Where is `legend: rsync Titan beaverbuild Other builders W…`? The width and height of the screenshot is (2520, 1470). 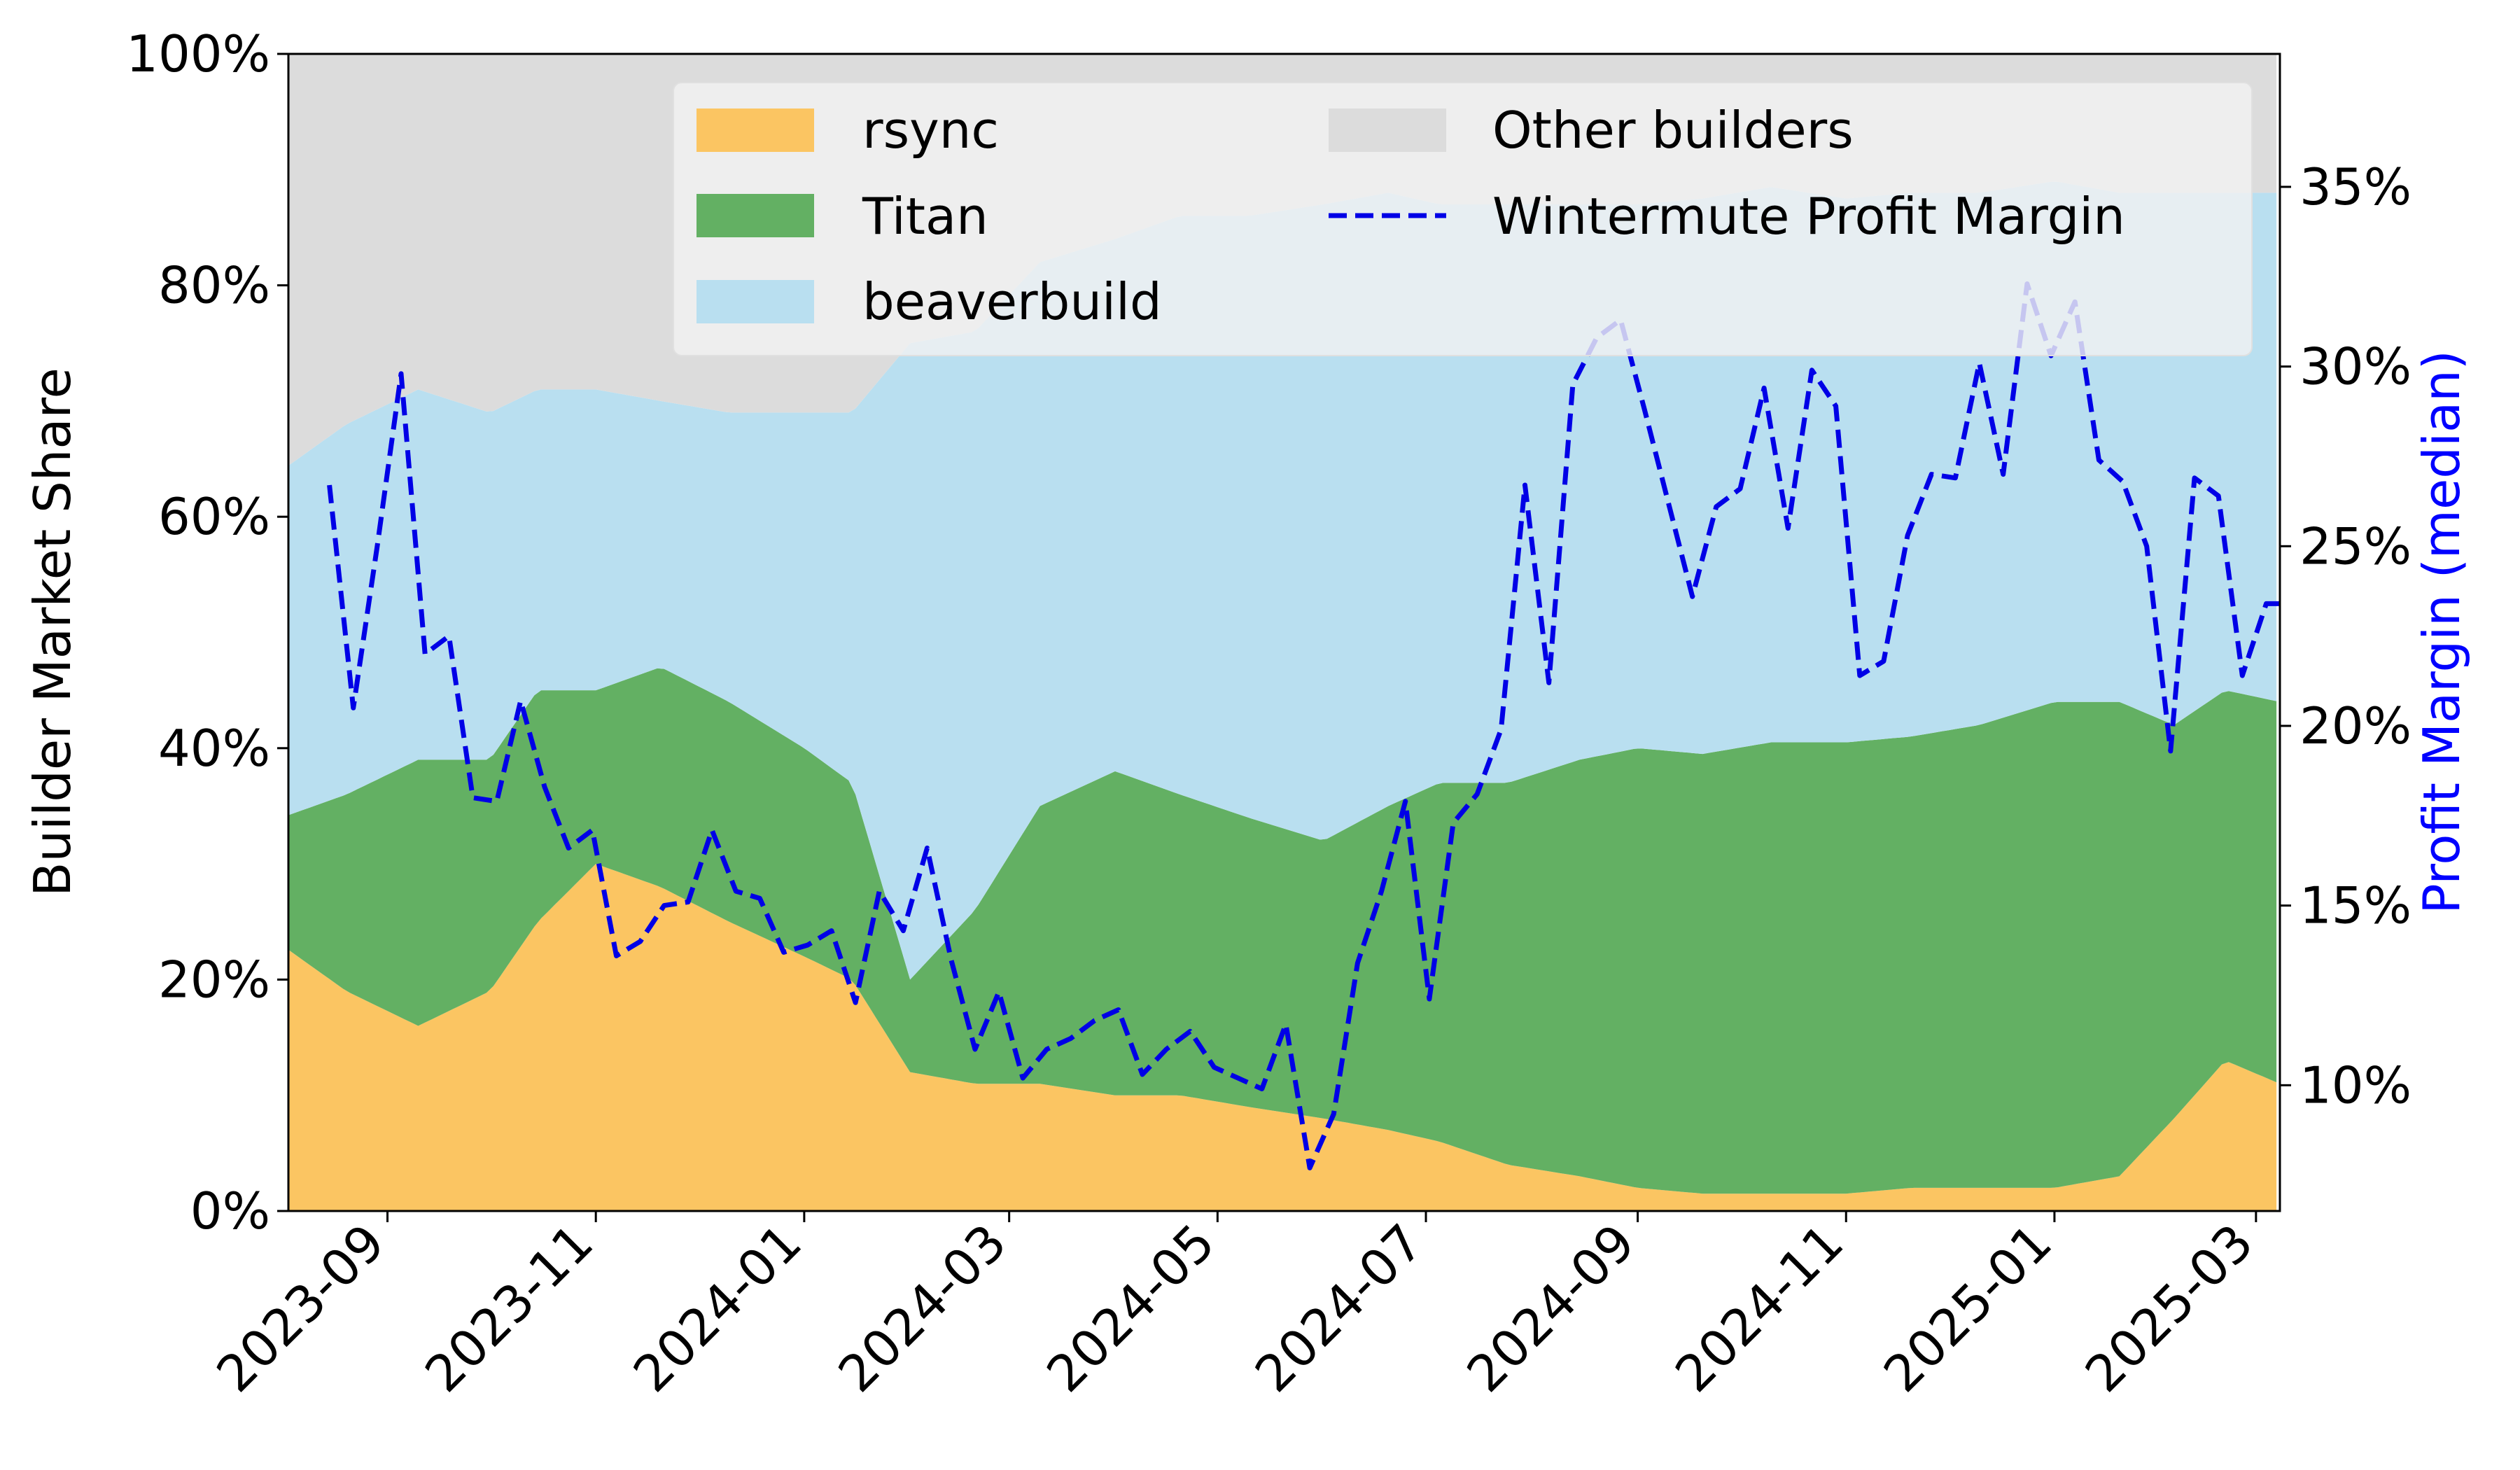 legend: rsync Titan beaverbuild Other builders W… is located at coordinates (1463, 219).